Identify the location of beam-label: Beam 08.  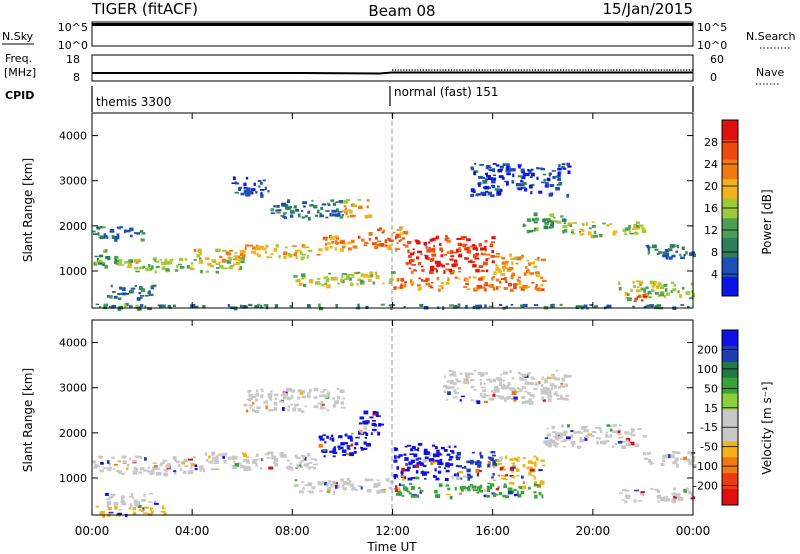
(401, 11).